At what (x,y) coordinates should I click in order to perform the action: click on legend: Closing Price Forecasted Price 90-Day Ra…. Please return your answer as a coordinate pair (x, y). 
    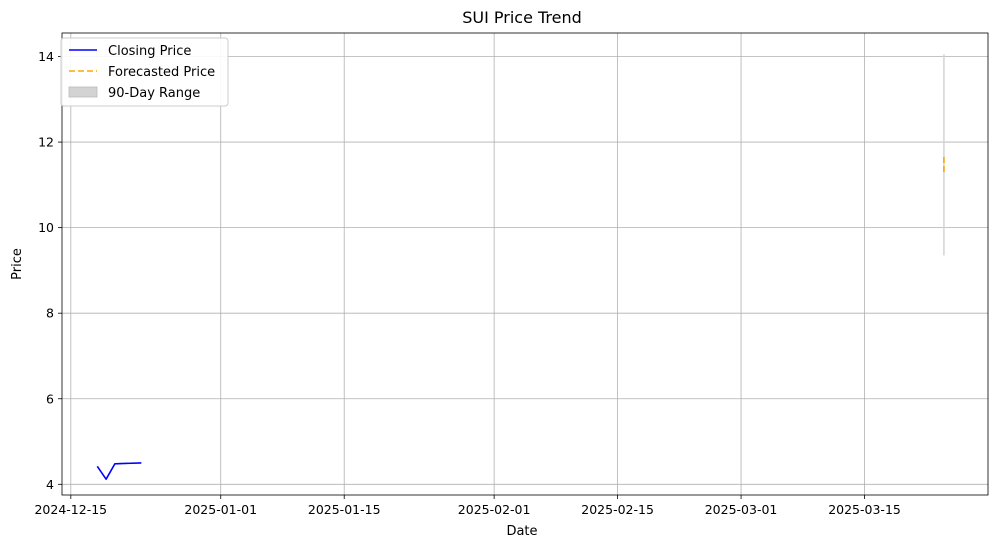
    Looking at the image, I should click on (144, 72).